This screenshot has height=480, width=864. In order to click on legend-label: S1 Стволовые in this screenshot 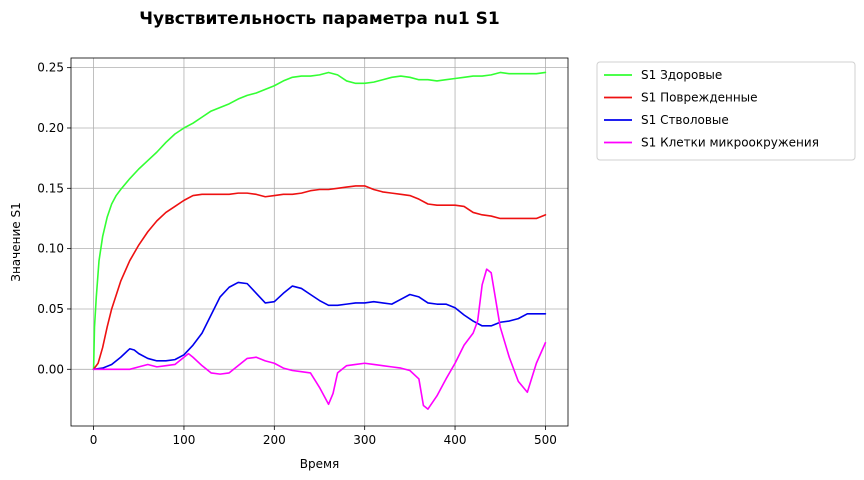, I will do `click(685, 120)`.